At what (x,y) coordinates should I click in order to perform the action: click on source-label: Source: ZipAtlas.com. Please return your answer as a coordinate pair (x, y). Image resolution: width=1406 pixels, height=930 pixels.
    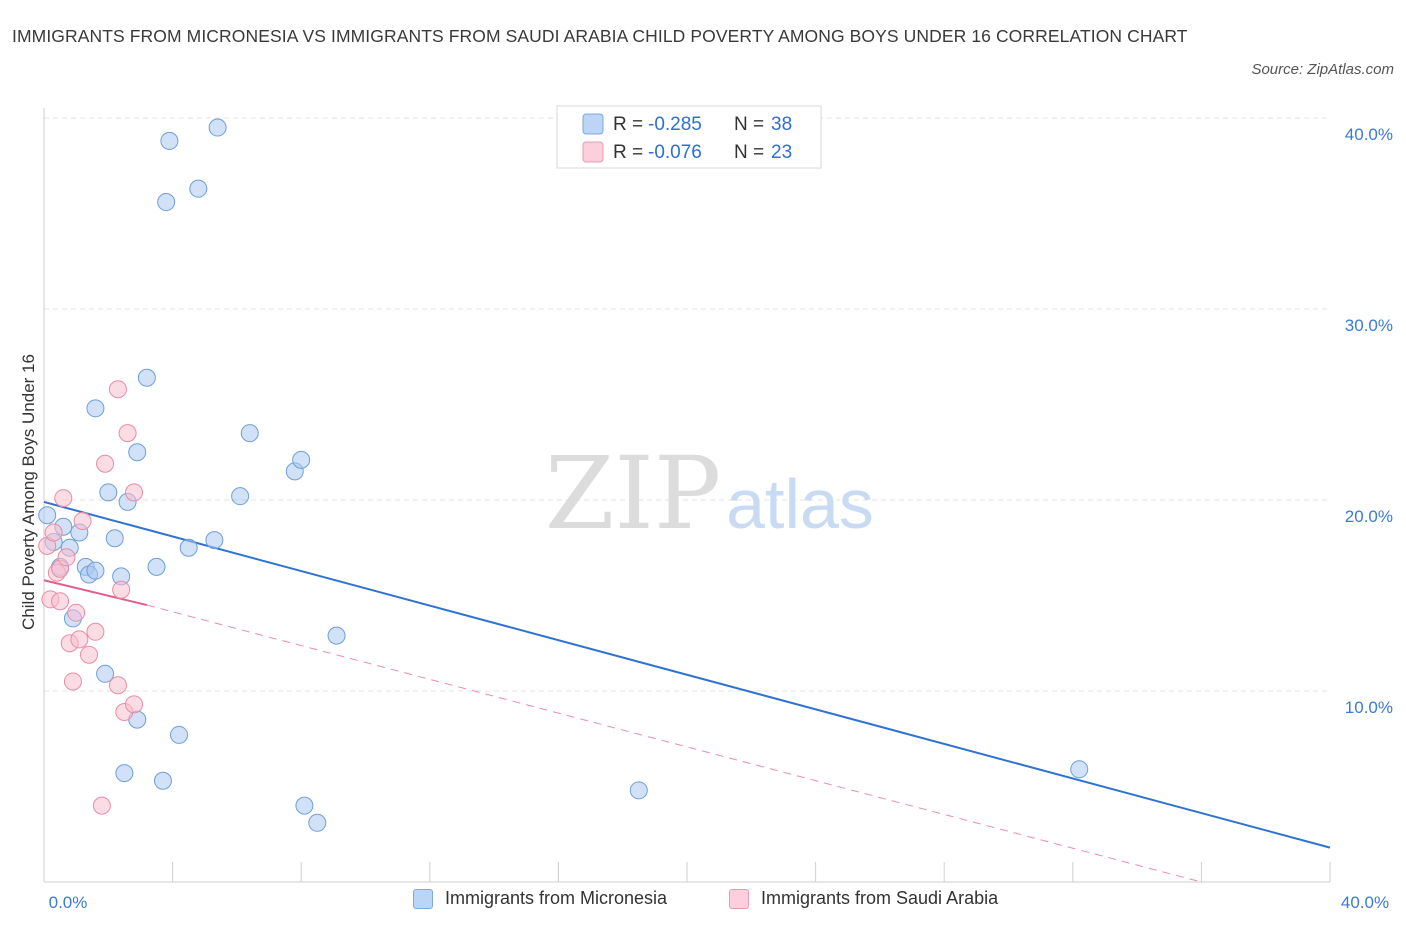
    Looking at the image, I should click on (1322, 69).